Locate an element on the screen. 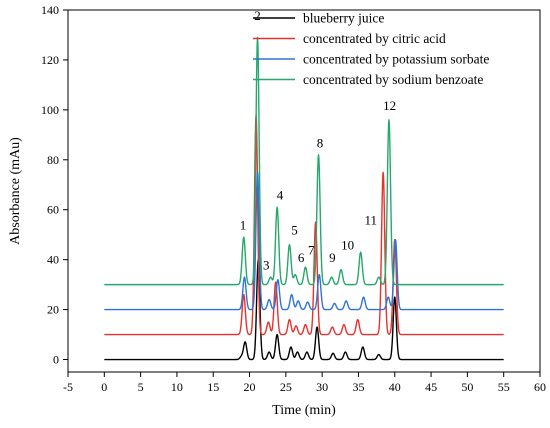 This screenshot has width=550, height=428. x-tick-label: 0 is located at coordinates (104, 387).